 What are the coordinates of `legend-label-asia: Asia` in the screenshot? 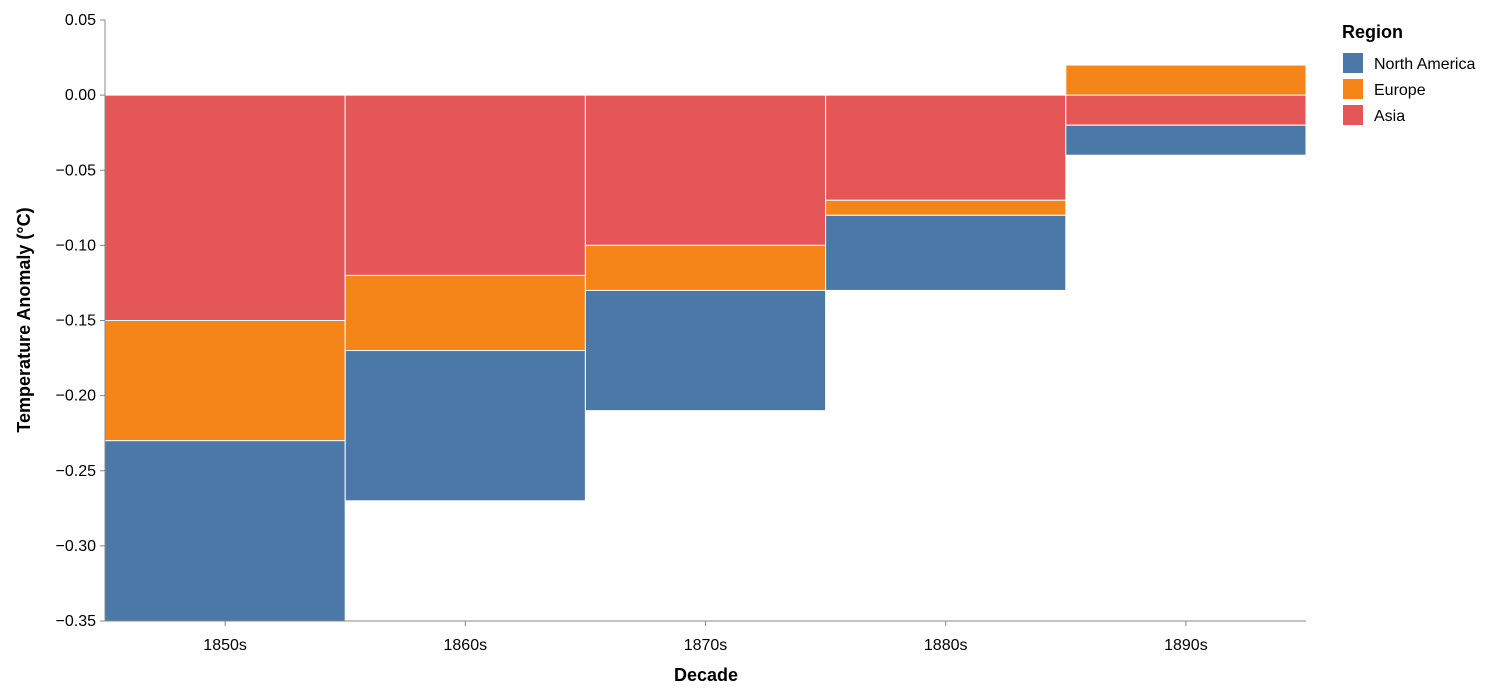 It's located at (1389, 116).